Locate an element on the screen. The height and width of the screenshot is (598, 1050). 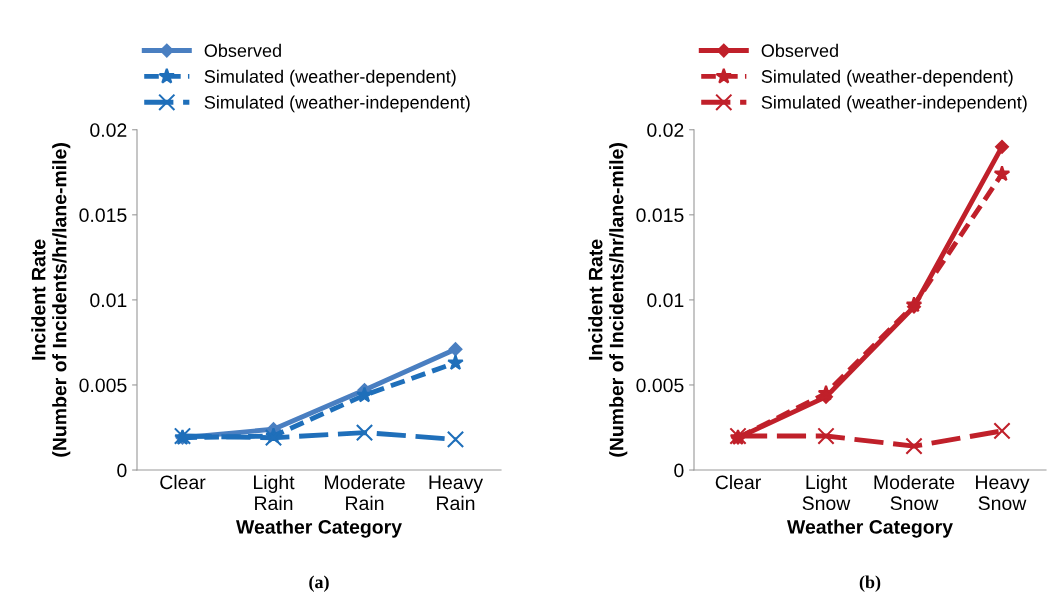
x-tick-label: Moderate Snow is located at coordinates (914, 492).